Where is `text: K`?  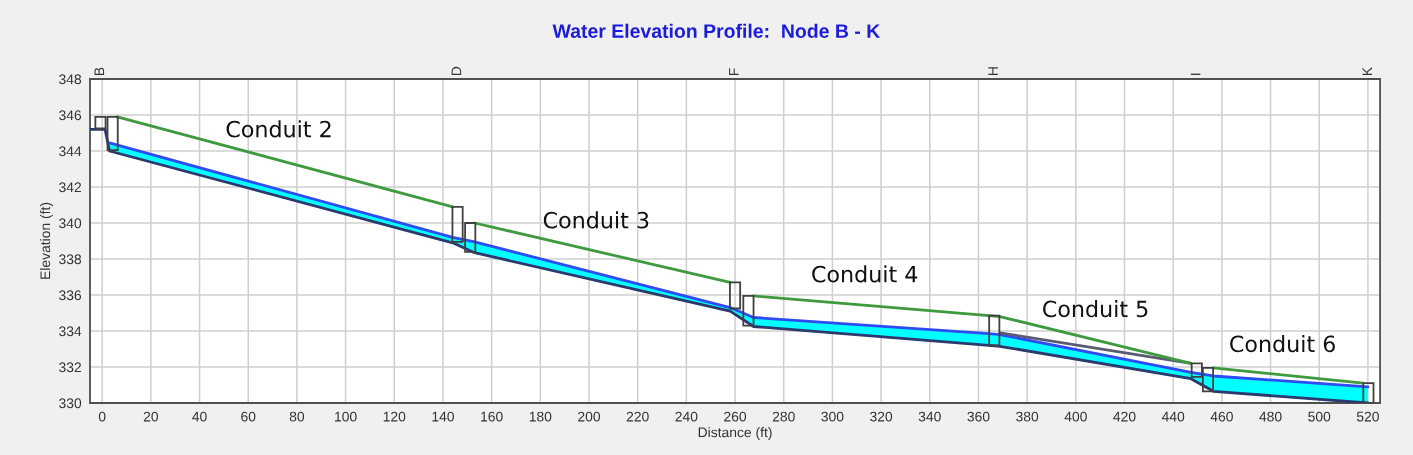
text: K is located at coordinates (1367, 71).